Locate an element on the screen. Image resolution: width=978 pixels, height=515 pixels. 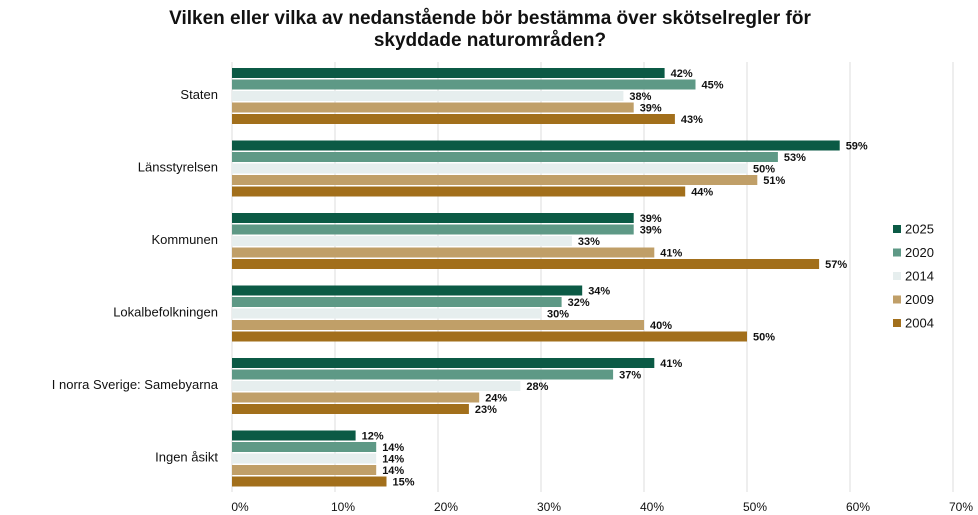
legend-label: 2025 is located at coordinates (919, 228).